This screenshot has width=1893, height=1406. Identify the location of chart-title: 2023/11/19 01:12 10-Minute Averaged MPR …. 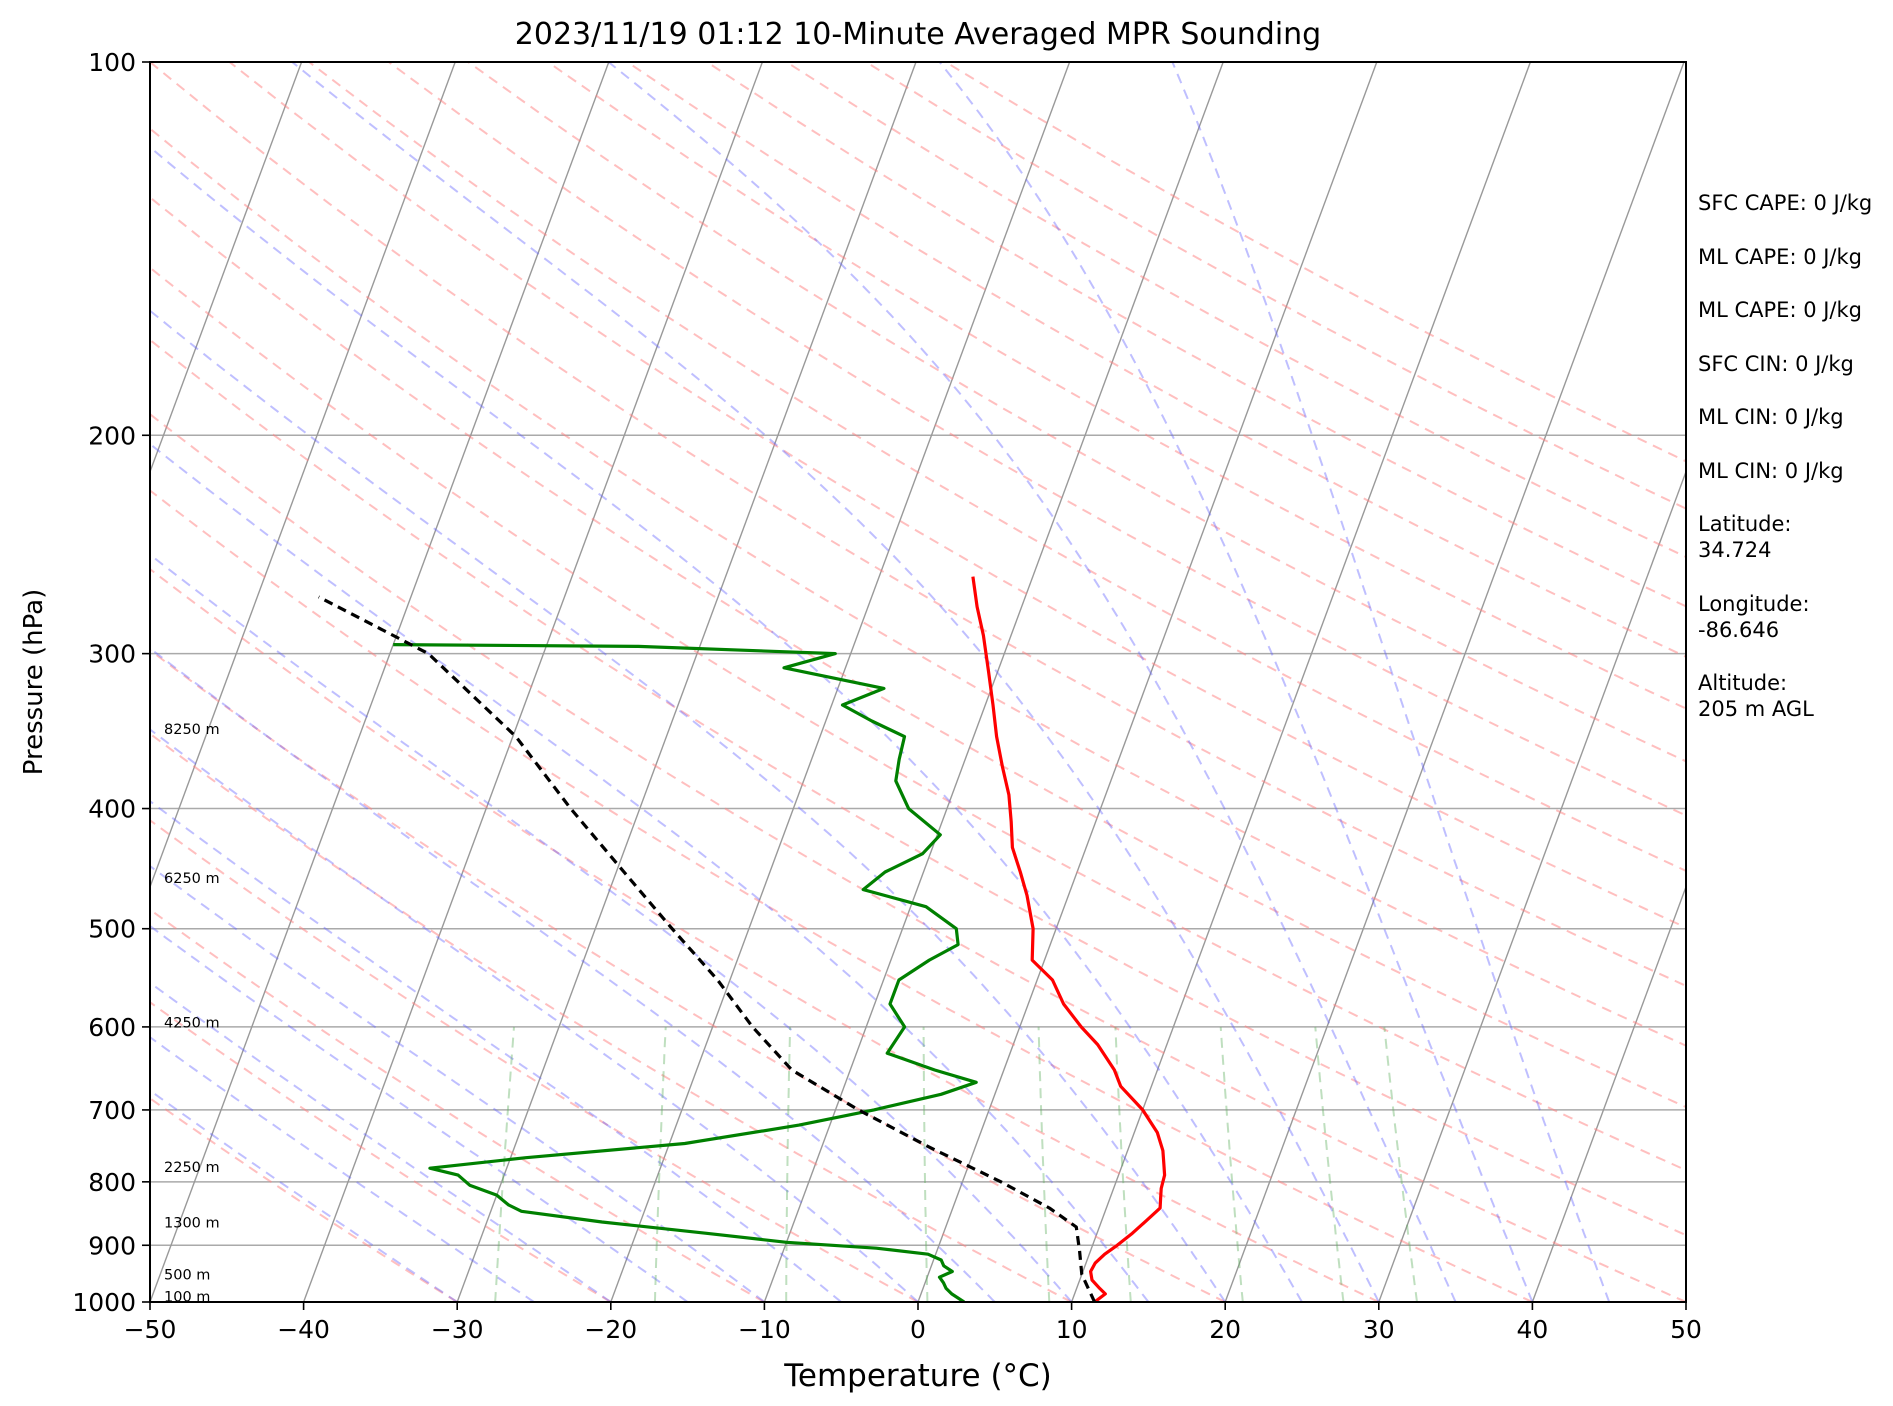
(918, 34).